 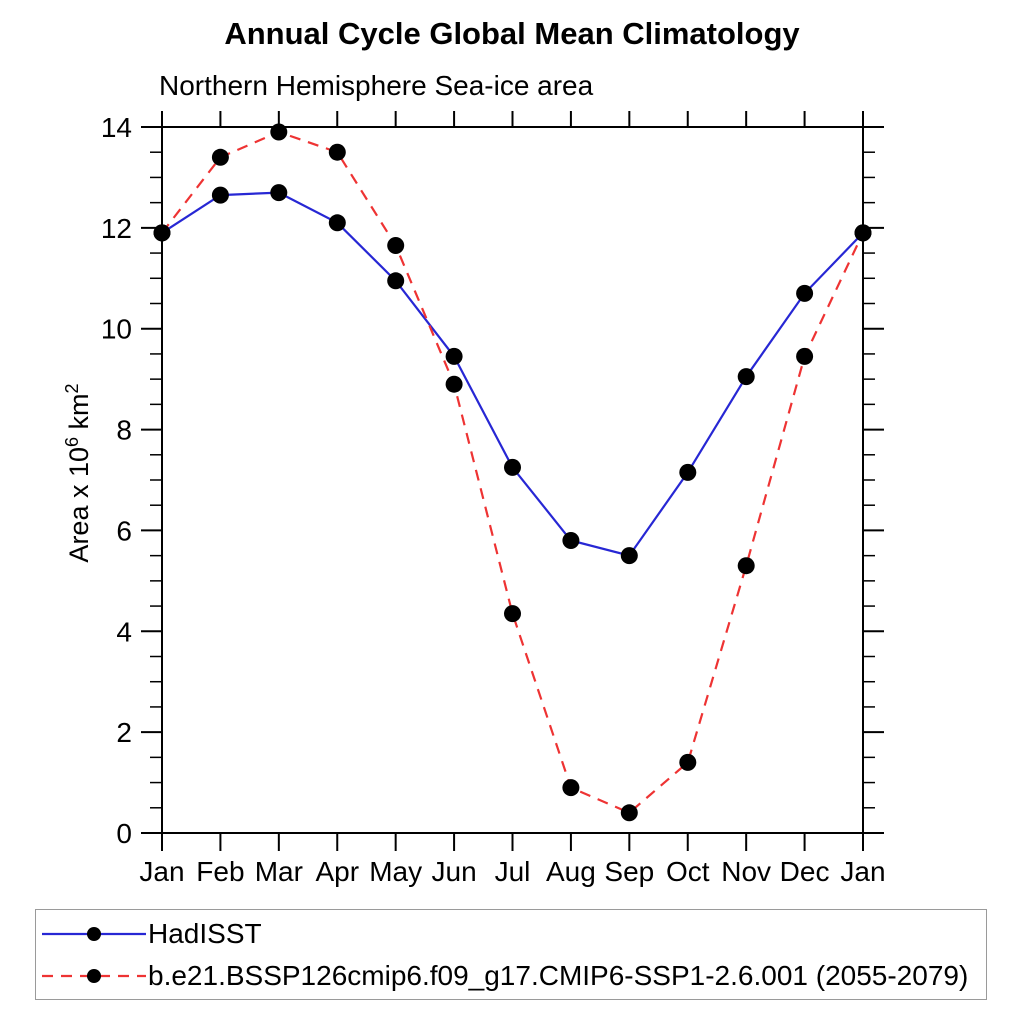 I want to click on x-axis-tick-label: Mar, so click(x=279, y=871).